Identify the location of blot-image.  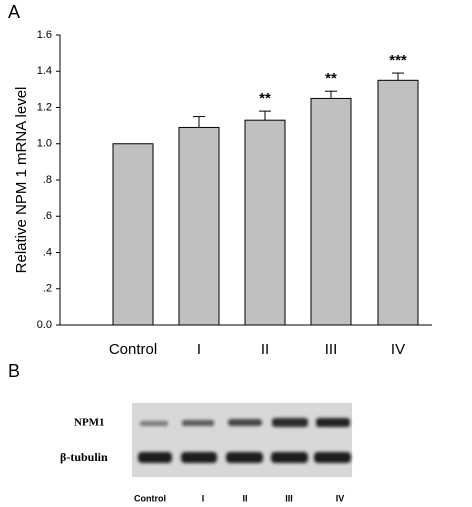
(242, 440).